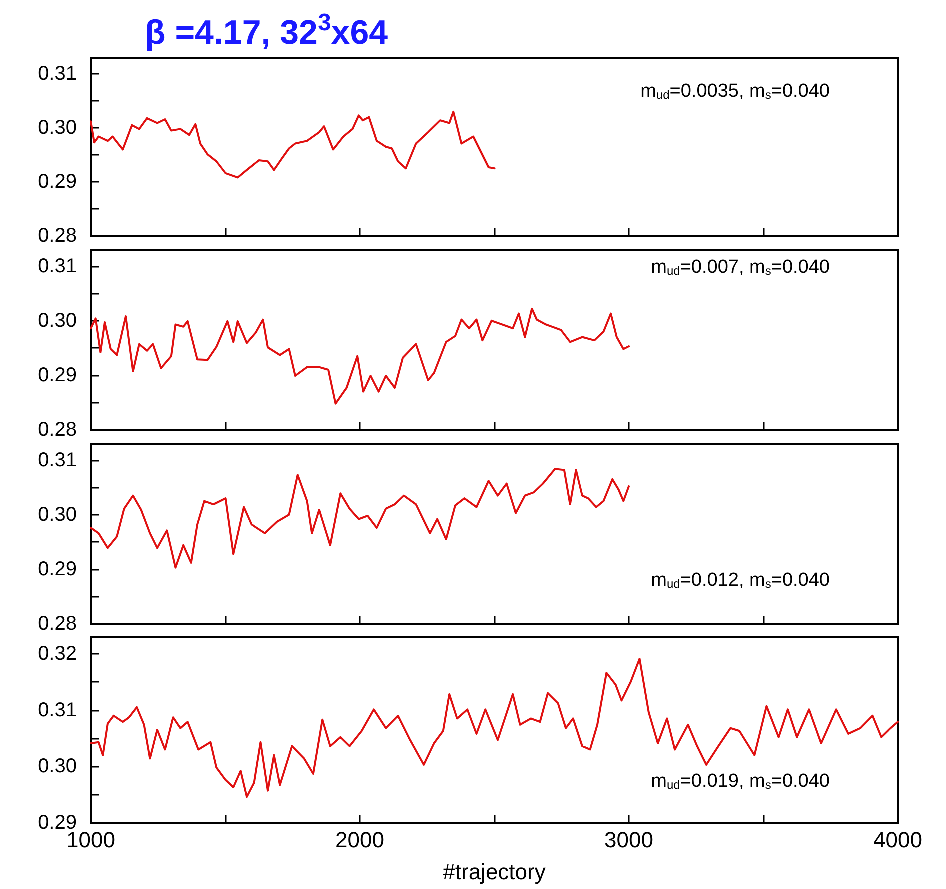 Image resolution: width=946 pixels, height=889 pixels. Describe the element at coordinates (740, 781) in the screenshot. I see `annotation: mud=0.019, ms=0.040` at that location.